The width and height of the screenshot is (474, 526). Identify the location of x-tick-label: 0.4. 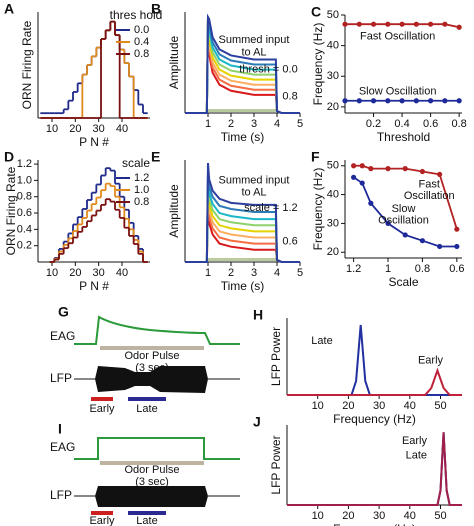
(401, 124).